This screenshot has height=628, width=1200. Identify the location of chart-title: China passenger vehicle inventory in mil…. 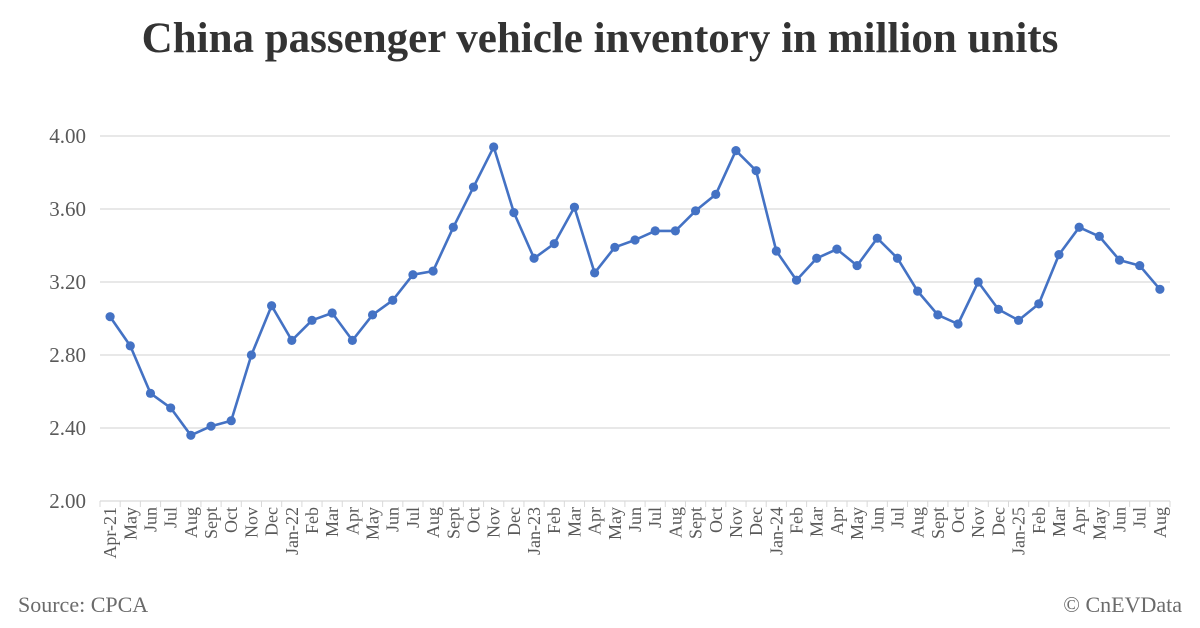
(600, 38).